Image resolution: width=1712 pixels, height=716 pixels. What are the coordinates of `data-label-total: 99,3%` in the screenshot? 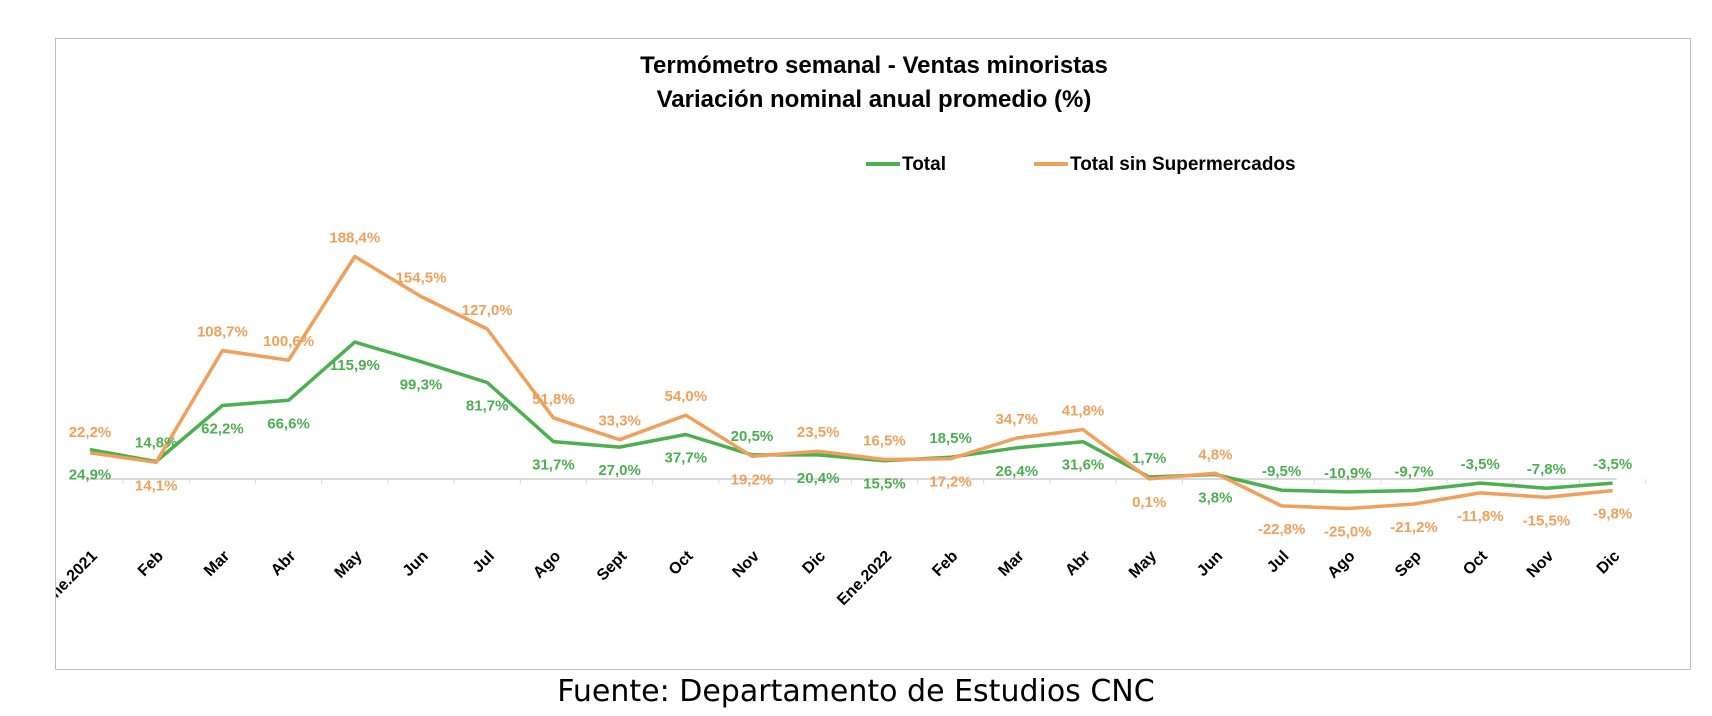 It's located at (421, 385).